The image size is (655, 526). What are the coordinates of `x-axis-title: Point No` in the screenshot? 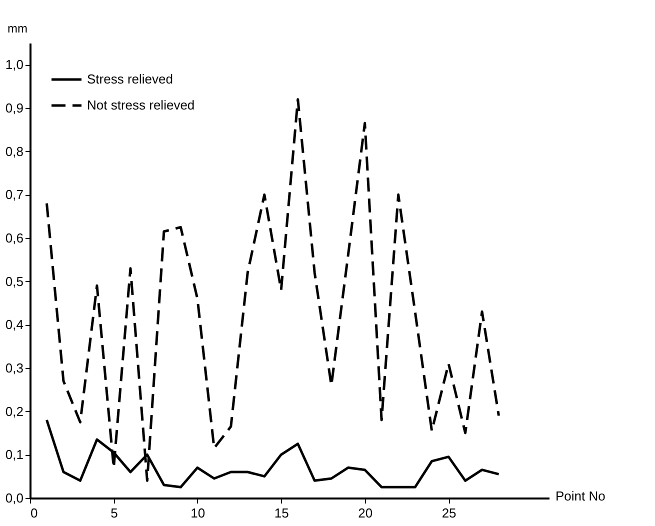 It's located at (581, 496).